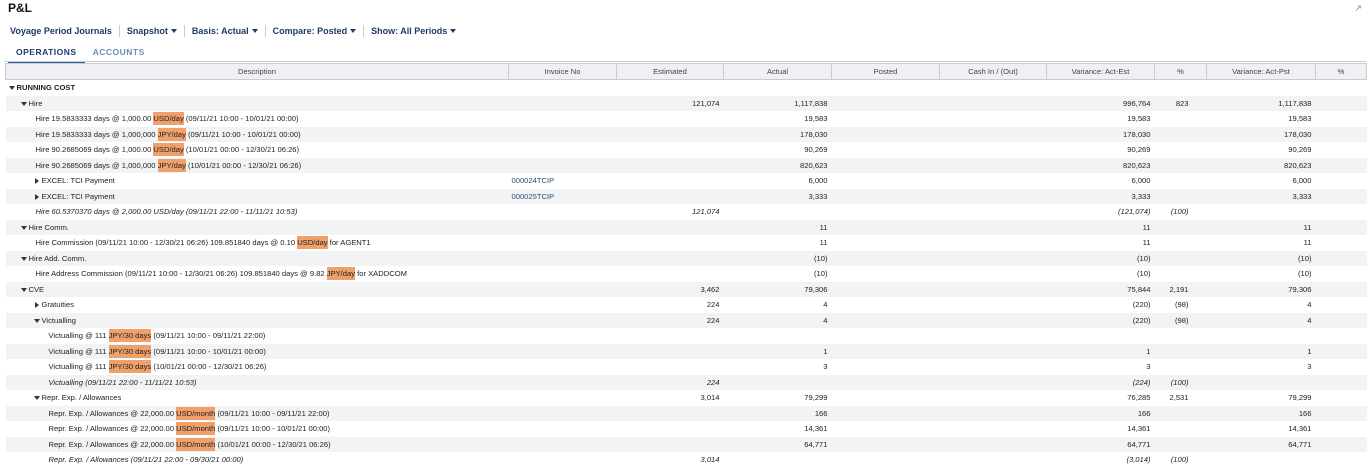 This screenshot has height=466, width=1368. Describe the element at coordinates (1300, 398) in the screenshot. I see `variance-act-pst: 79,299` at that location.